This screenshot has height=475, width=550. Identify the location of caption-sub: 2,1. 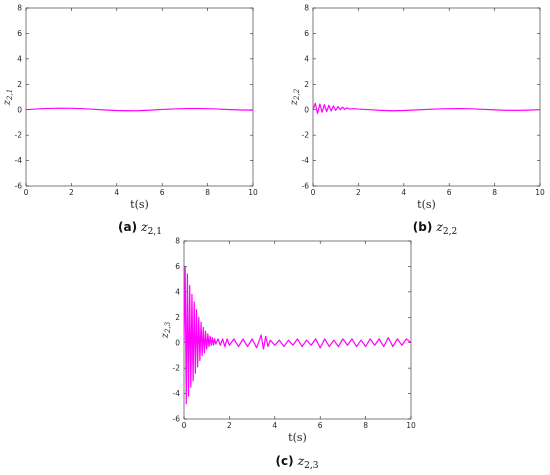
(155, 232).